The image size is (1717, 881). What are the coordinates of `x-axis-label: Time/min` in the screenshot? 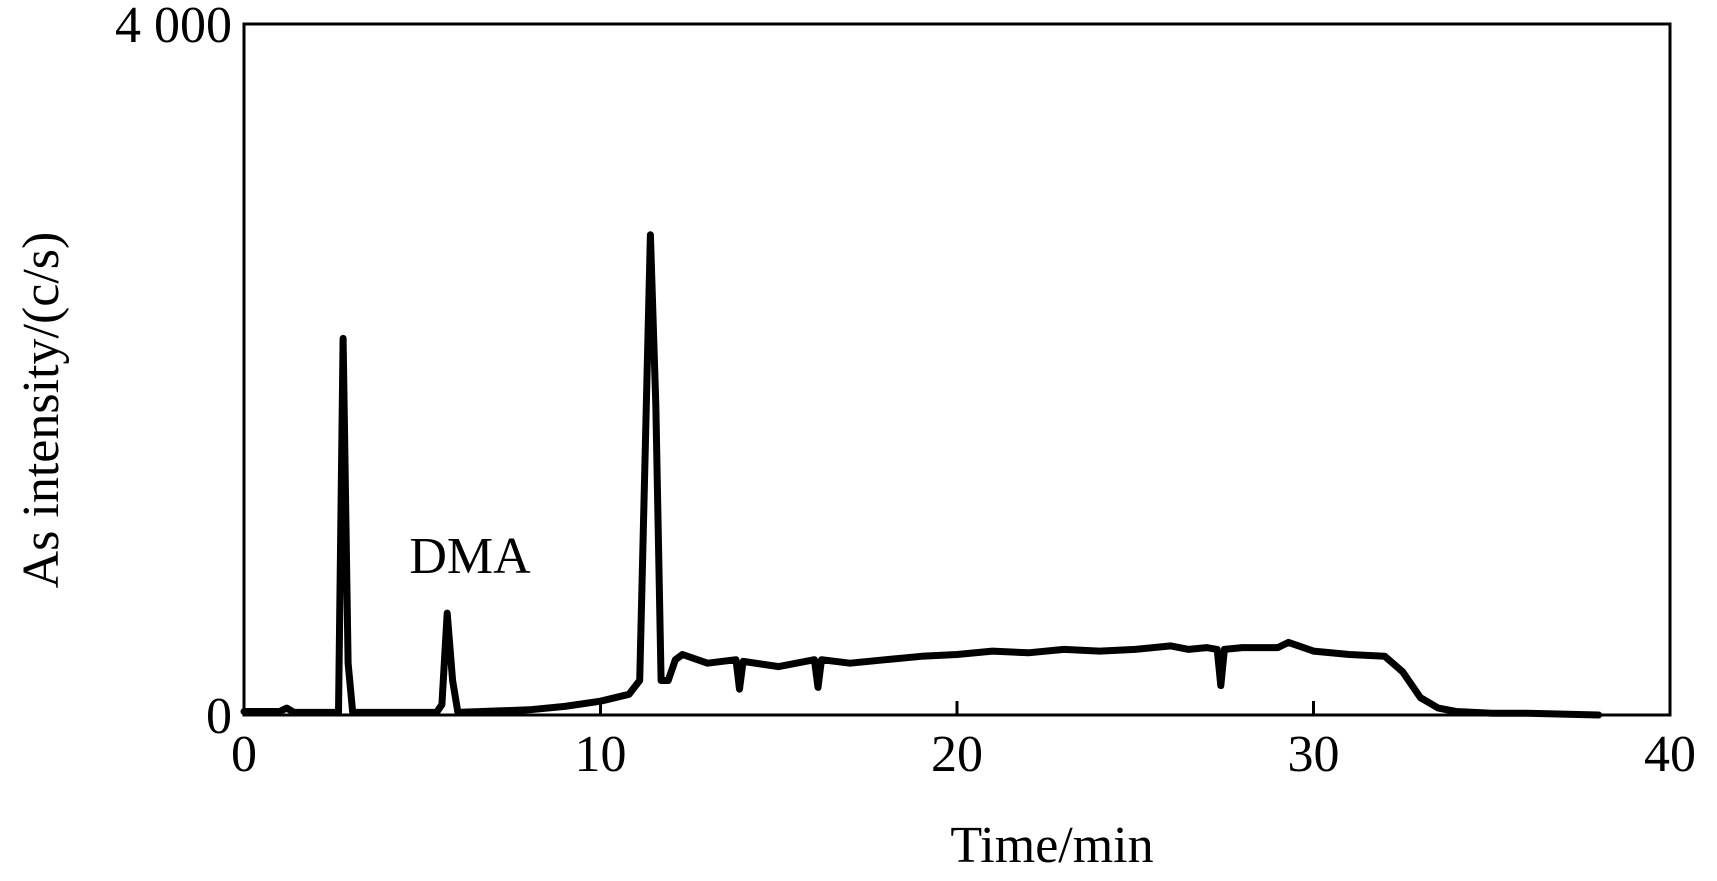 It's located at (1051, 845).